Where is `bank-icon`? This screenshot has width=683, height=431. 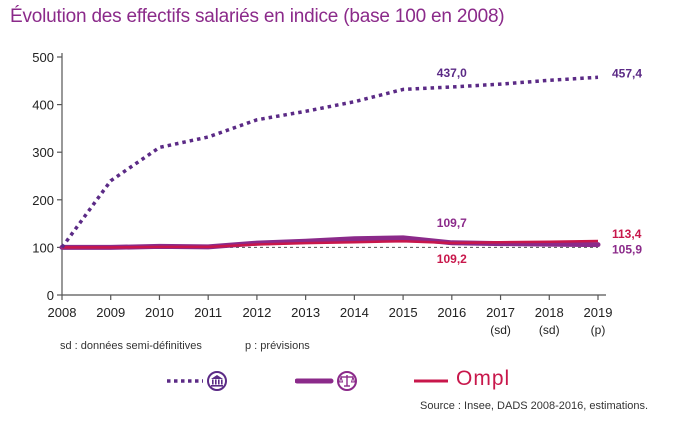
bank-icon is located at coordinates (217, 381).